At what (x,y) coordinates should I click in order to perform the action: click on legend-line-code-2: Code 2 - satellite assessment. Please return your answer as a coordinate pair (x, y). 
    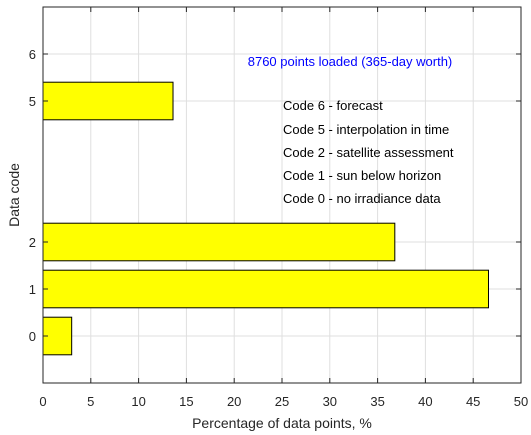
    Looking at the image, I should click on (368, 152).